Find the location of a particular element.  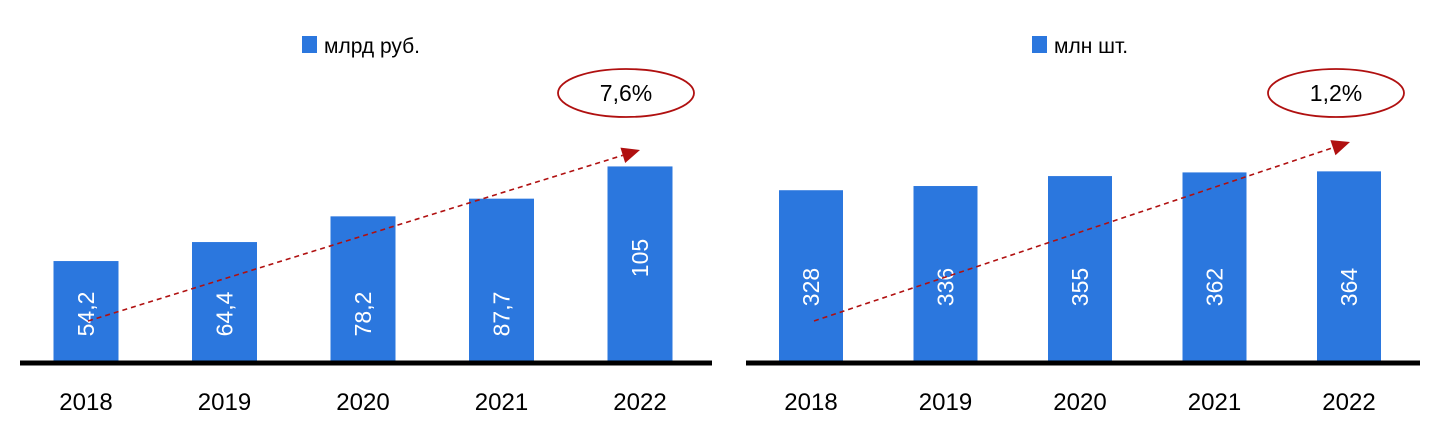

bar-value-label: 328 is located at coordinates (811, 287).